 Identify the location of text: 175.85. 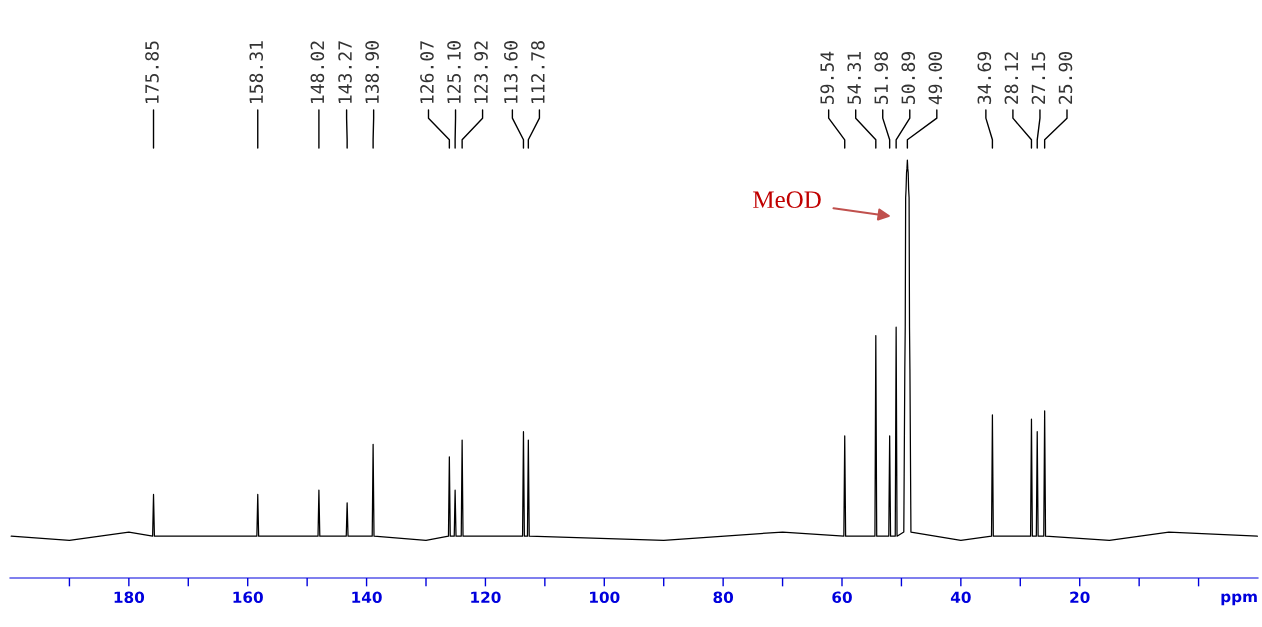
(152, 72).